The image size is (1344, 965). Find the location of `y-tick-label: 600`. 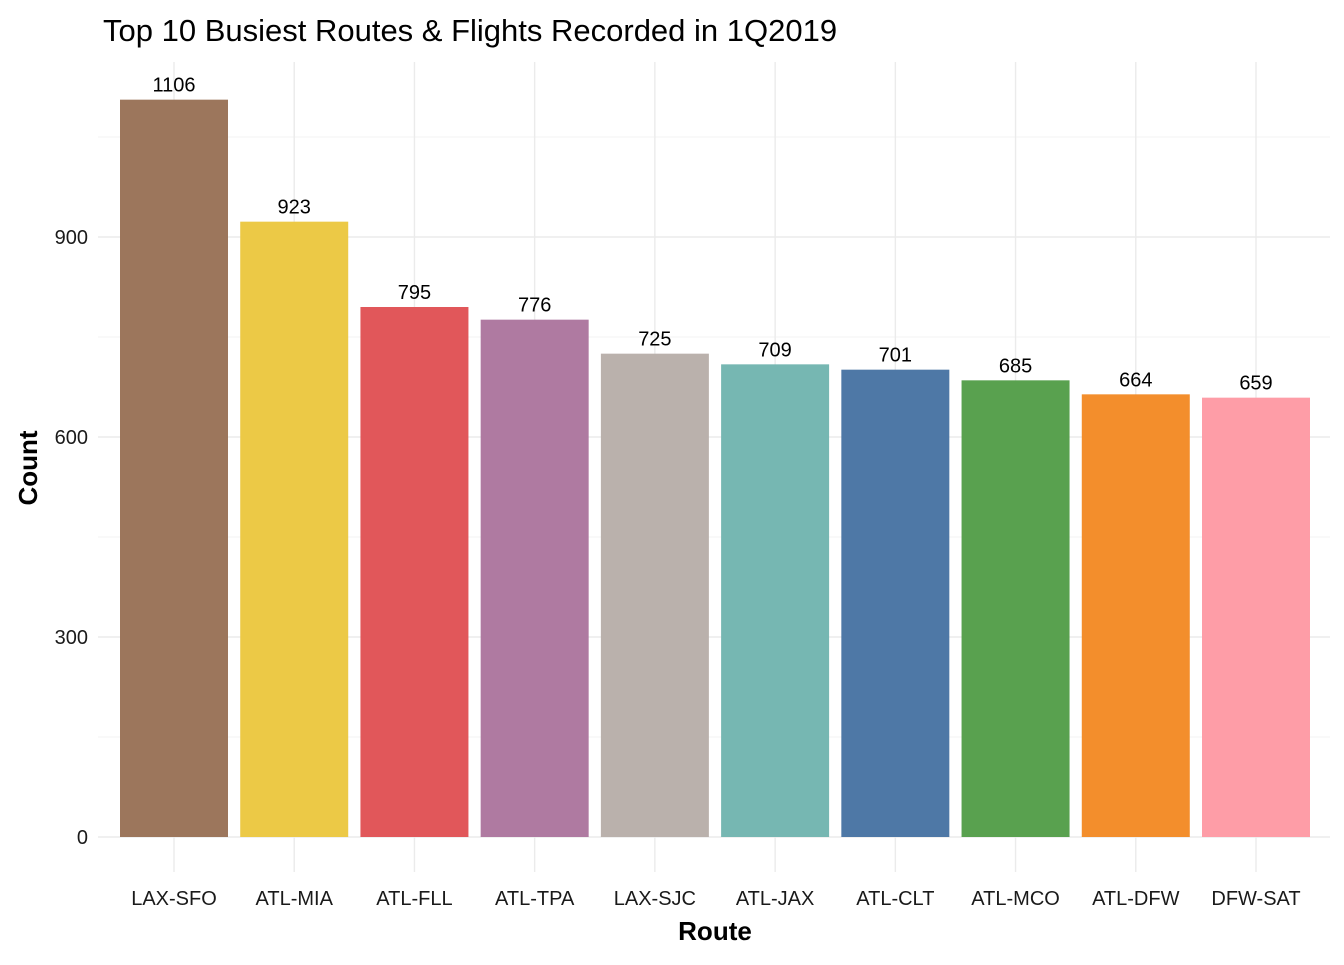

y-tick-label: 600 is located at coordinates (71, 438).